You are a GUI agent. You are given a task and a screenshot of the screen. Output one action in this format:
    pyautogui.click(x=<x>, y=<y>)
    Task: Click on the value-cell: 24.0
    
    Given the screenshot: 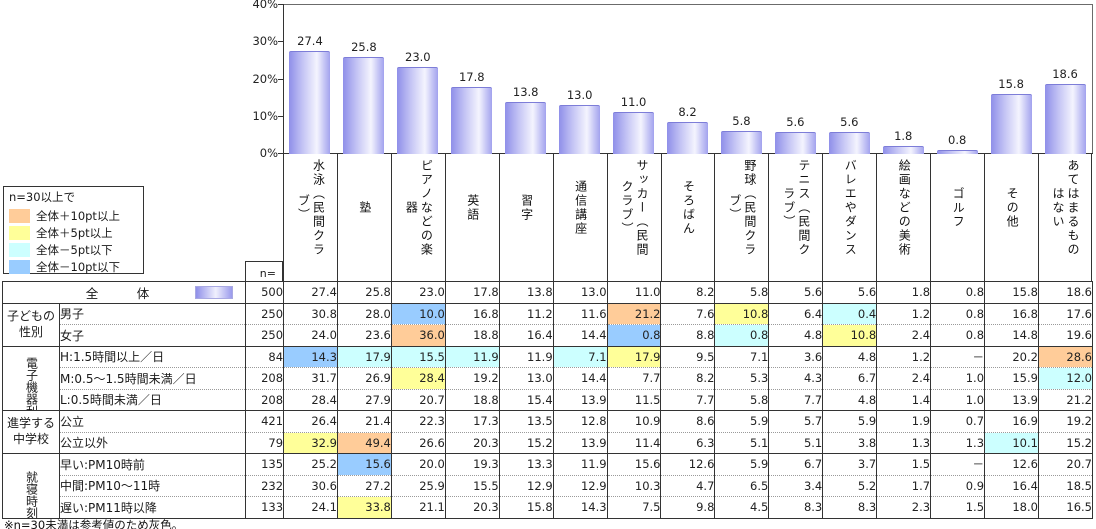 What is the action you would take?
    pyautogui.click(x=310, y=335)
    